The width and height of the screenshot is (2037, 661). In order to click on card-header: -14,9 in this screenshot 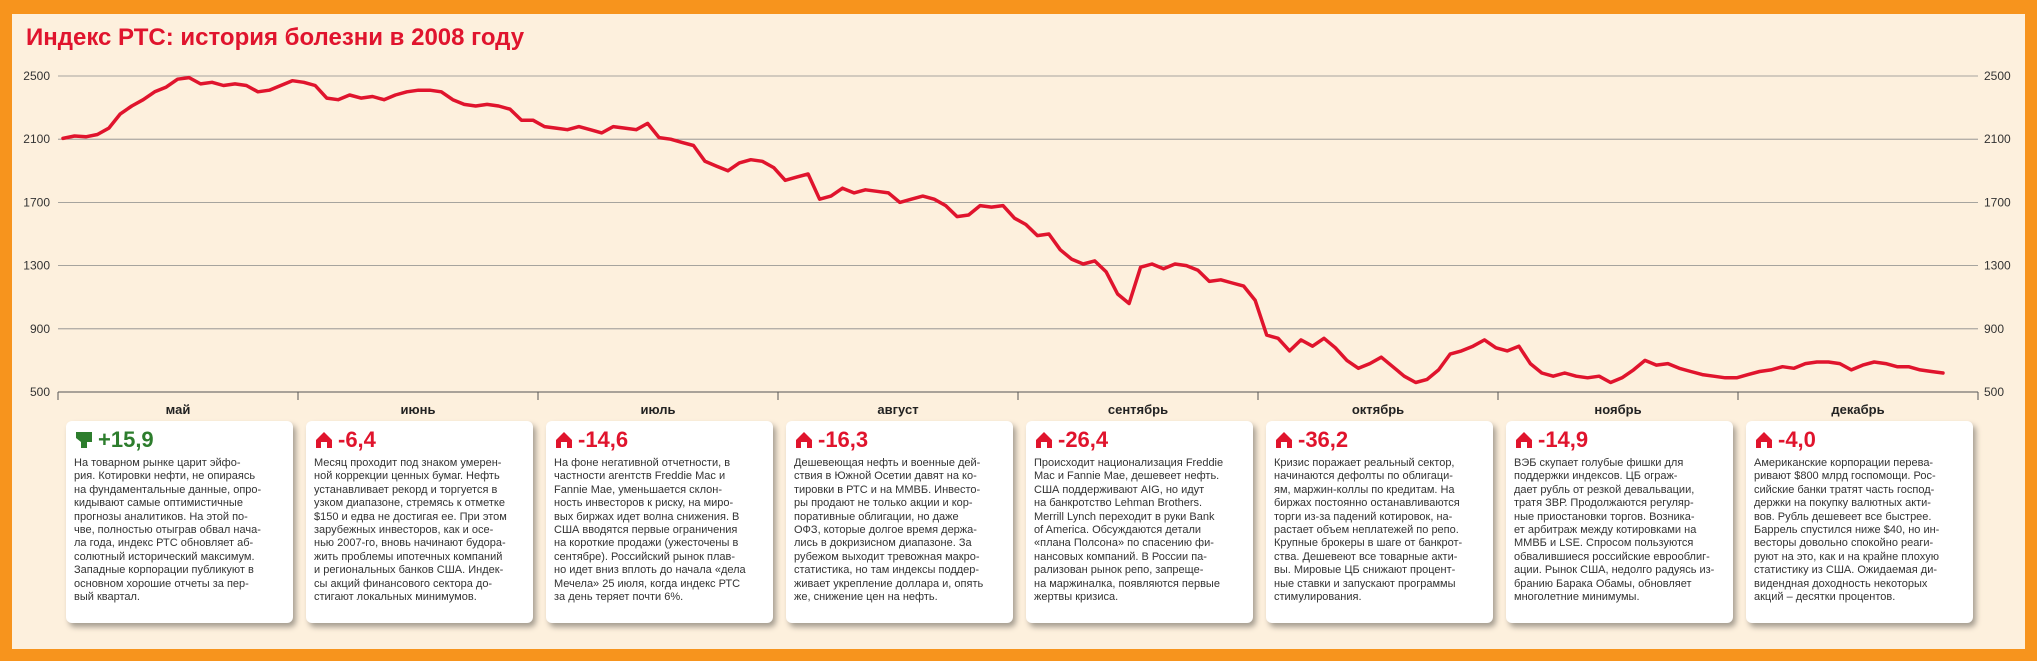, I will do `click(1619, 440)`.